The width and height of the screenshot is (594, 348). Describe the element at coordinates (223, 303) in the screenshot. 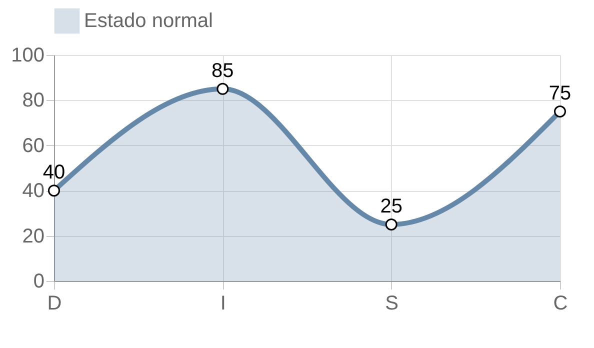

I see `x-tick-label: I` at that location.